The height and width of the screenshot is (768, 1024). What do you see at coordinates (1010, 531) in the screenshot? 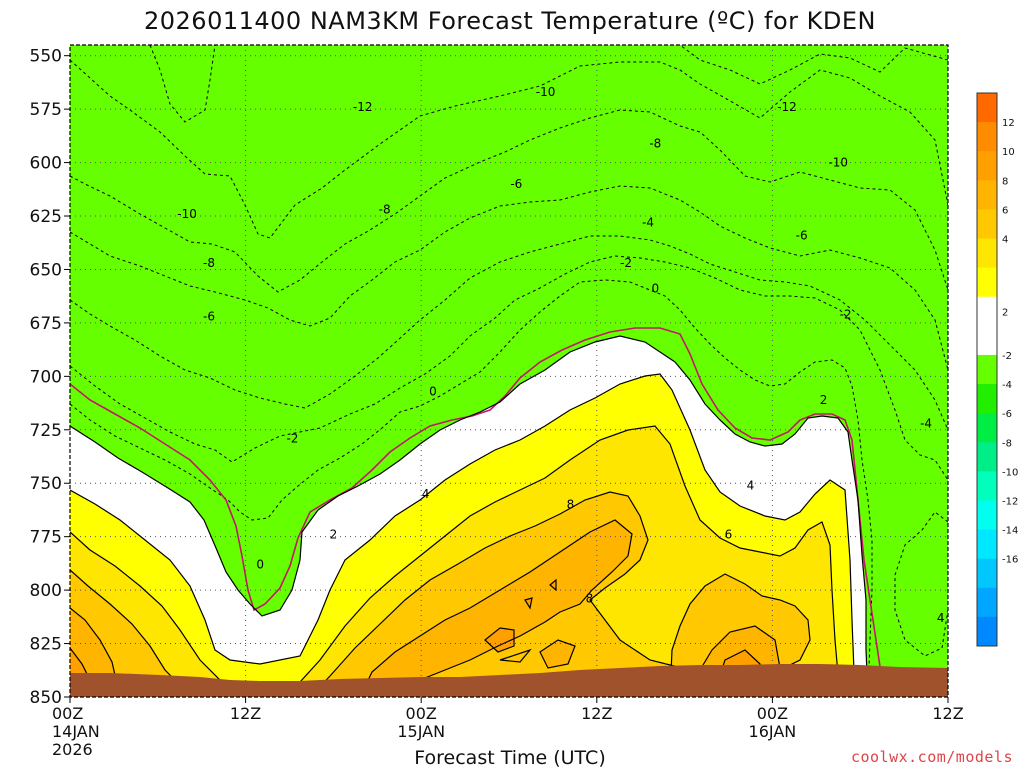
I see `colorbar-tick-label: -14` at bounding box center [1010, 531].